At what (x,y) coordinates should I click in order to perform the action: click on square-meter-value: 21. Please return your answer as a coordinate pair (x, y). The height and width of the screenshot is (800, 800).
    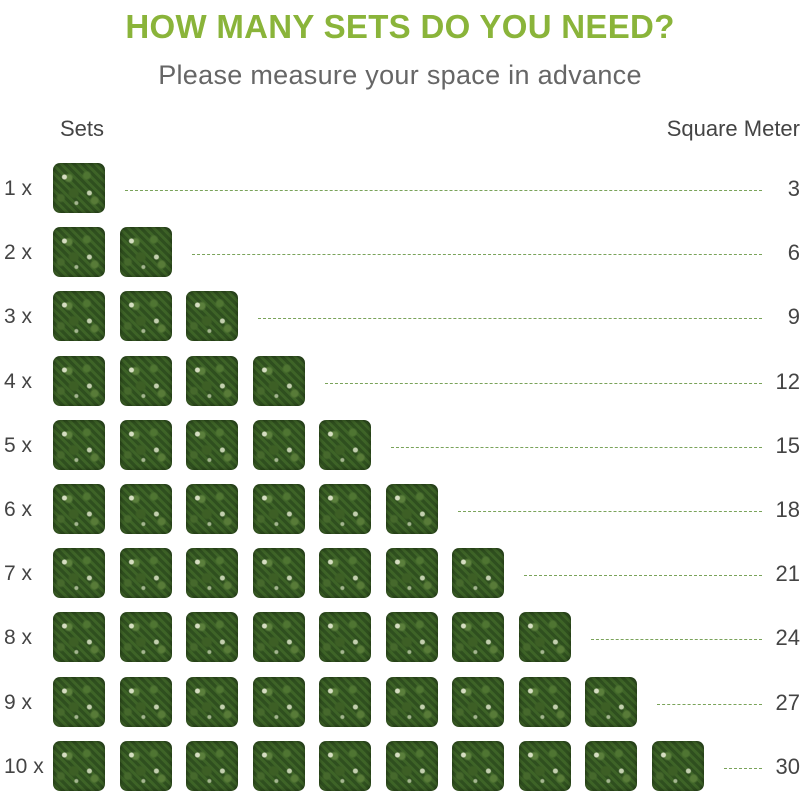
    Looking at the image, I should click on (787, 574).